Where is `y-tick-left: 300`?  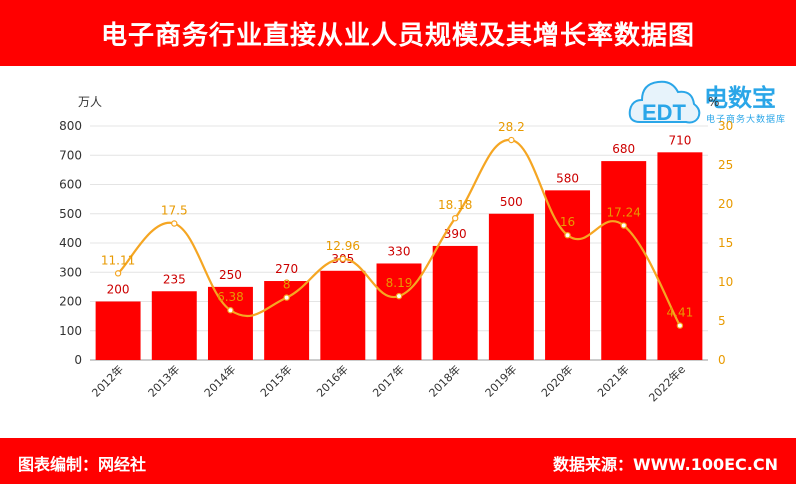 y-tick-left: 300 is located at coordinates (70, 272).